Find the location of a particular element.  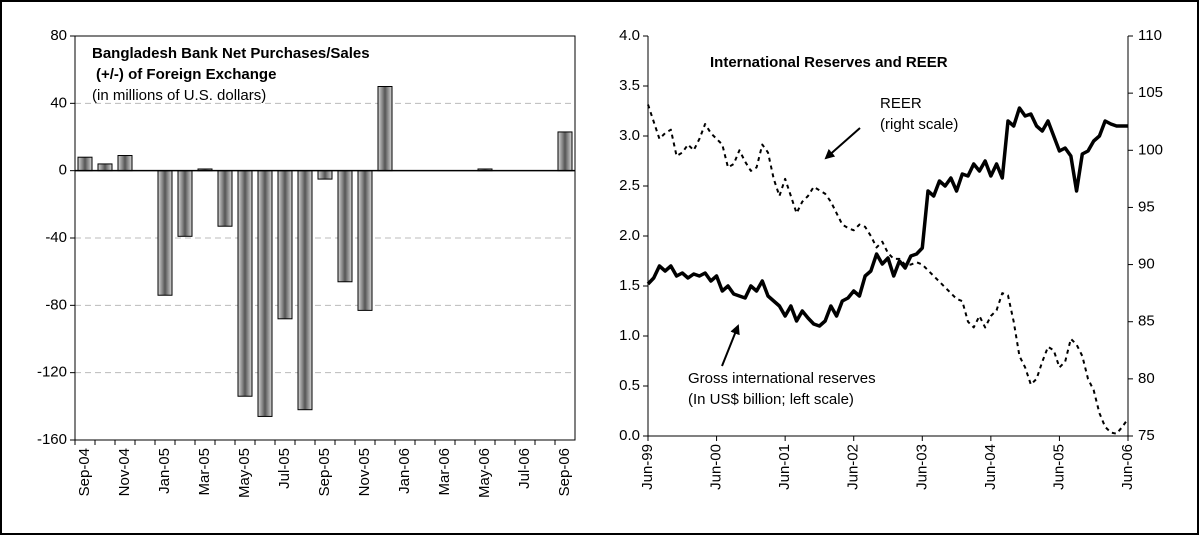

annotation: Gross international reserves is located at coordinates (782, 378).